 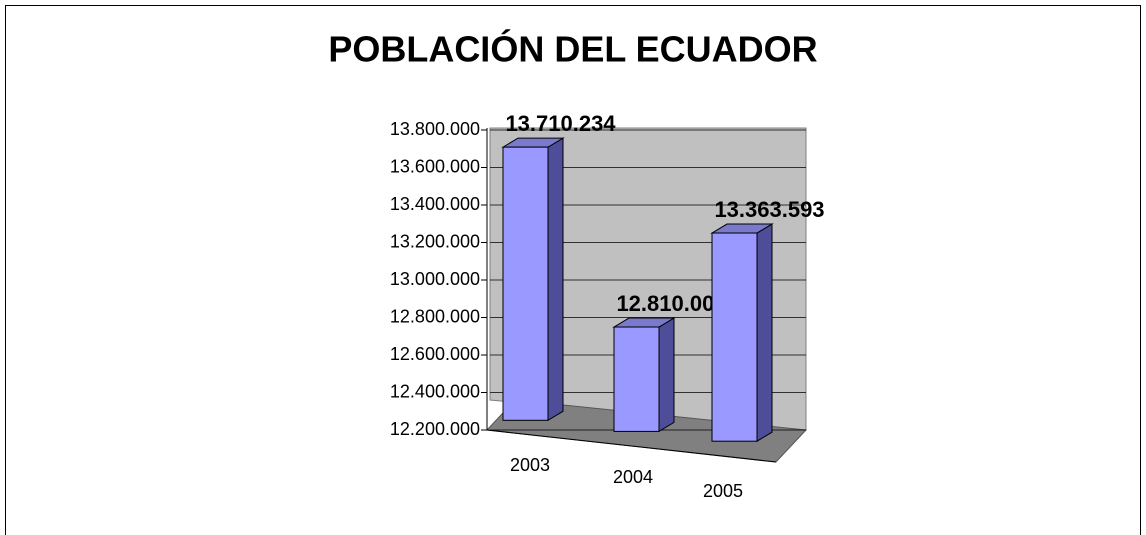 I want to click on x-tick-label: 2004, so click(x=633, y=477).